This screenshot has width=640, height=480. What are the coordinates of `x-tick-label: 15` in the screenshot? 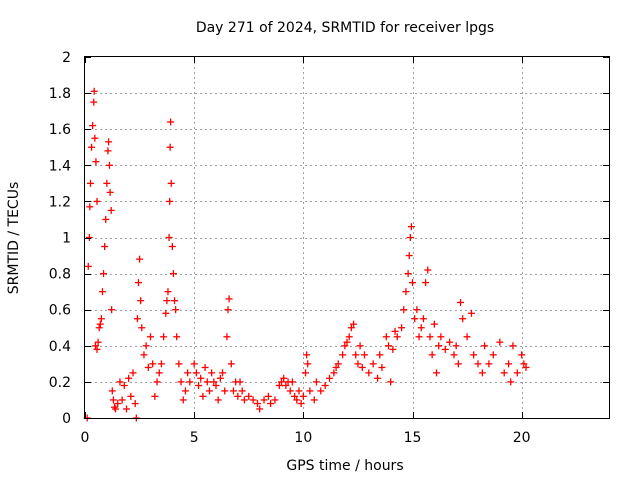 It's located at (413, 438).